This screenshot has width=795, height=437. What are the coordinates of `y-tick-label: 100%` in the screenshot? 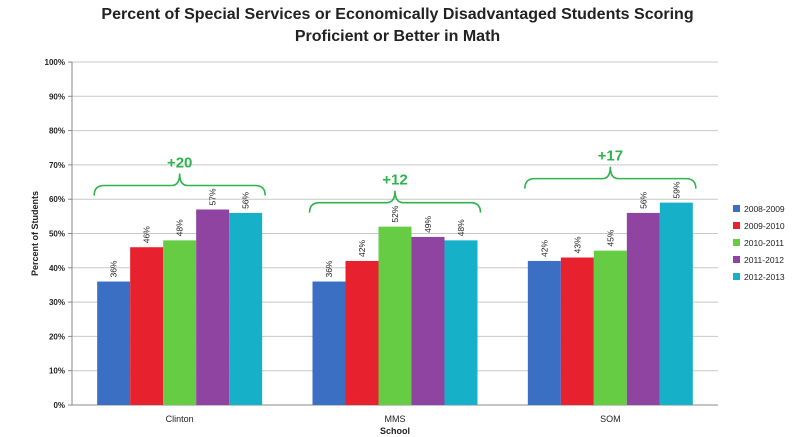 It's located at (55, 62).